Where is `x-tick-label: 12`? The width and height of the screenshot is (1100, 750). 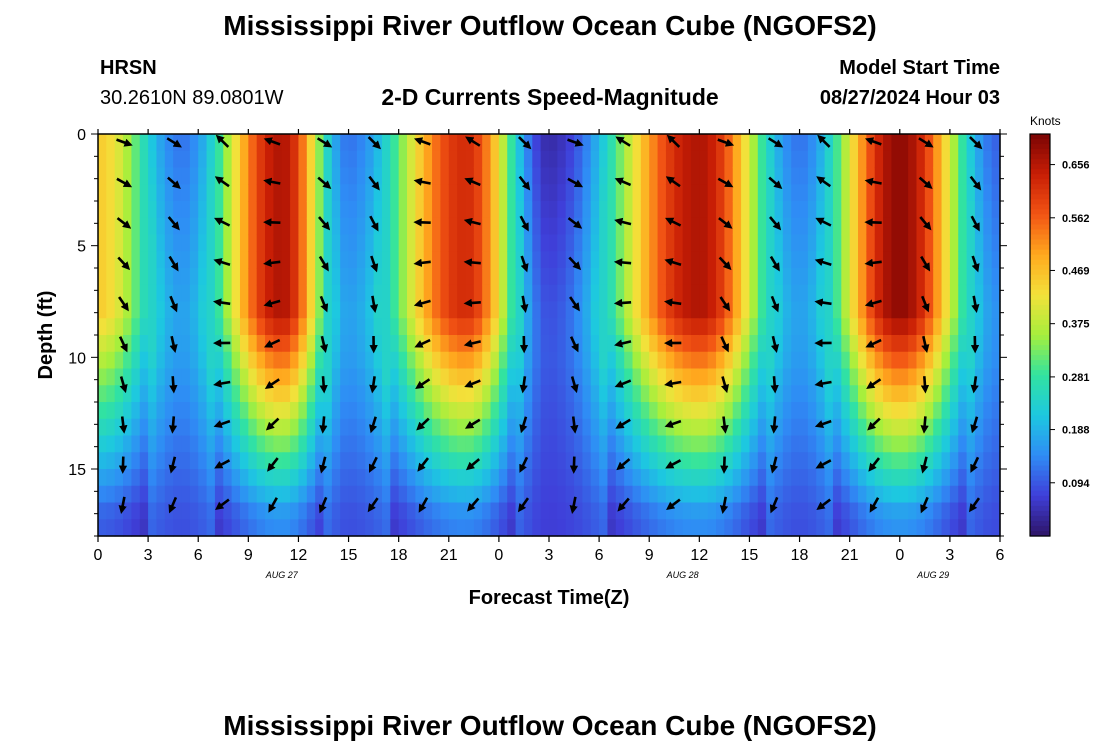
x-tick-label: 12 is located at coordinates (699, 555).